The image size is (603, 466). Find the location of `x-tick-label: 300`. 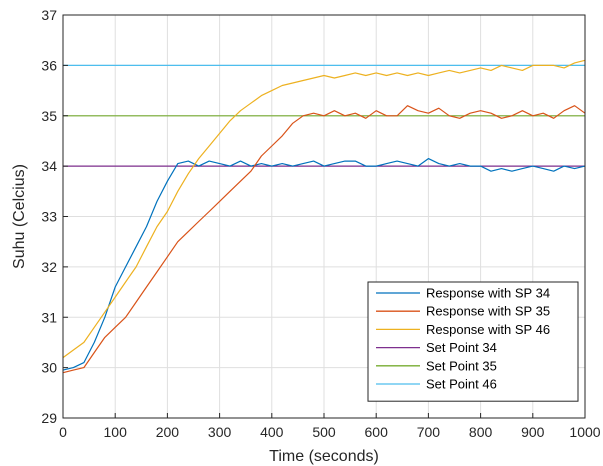

x-tick-label: 300 is located at coordinates (220, 432).